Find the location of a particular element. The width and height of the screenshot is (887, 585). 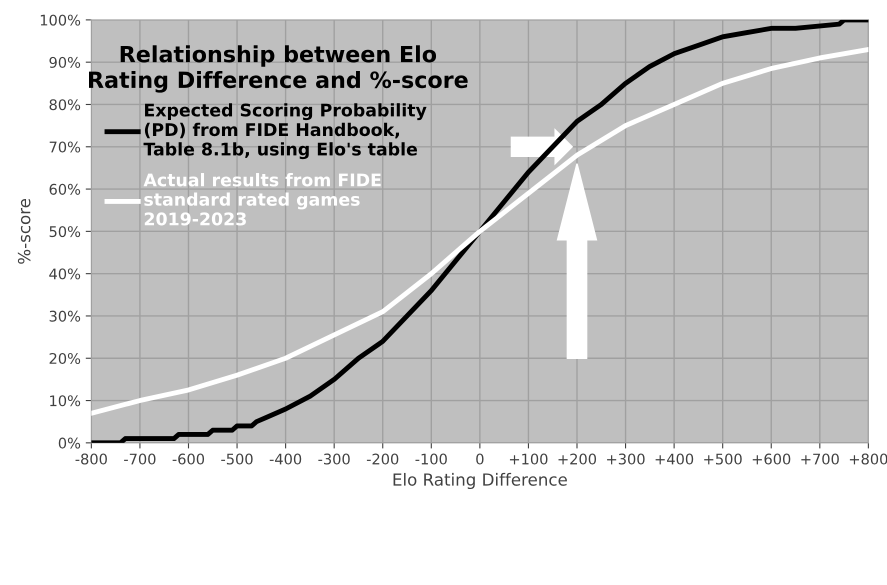

x-tick-label: +100 is located at coordinates (529, 459).